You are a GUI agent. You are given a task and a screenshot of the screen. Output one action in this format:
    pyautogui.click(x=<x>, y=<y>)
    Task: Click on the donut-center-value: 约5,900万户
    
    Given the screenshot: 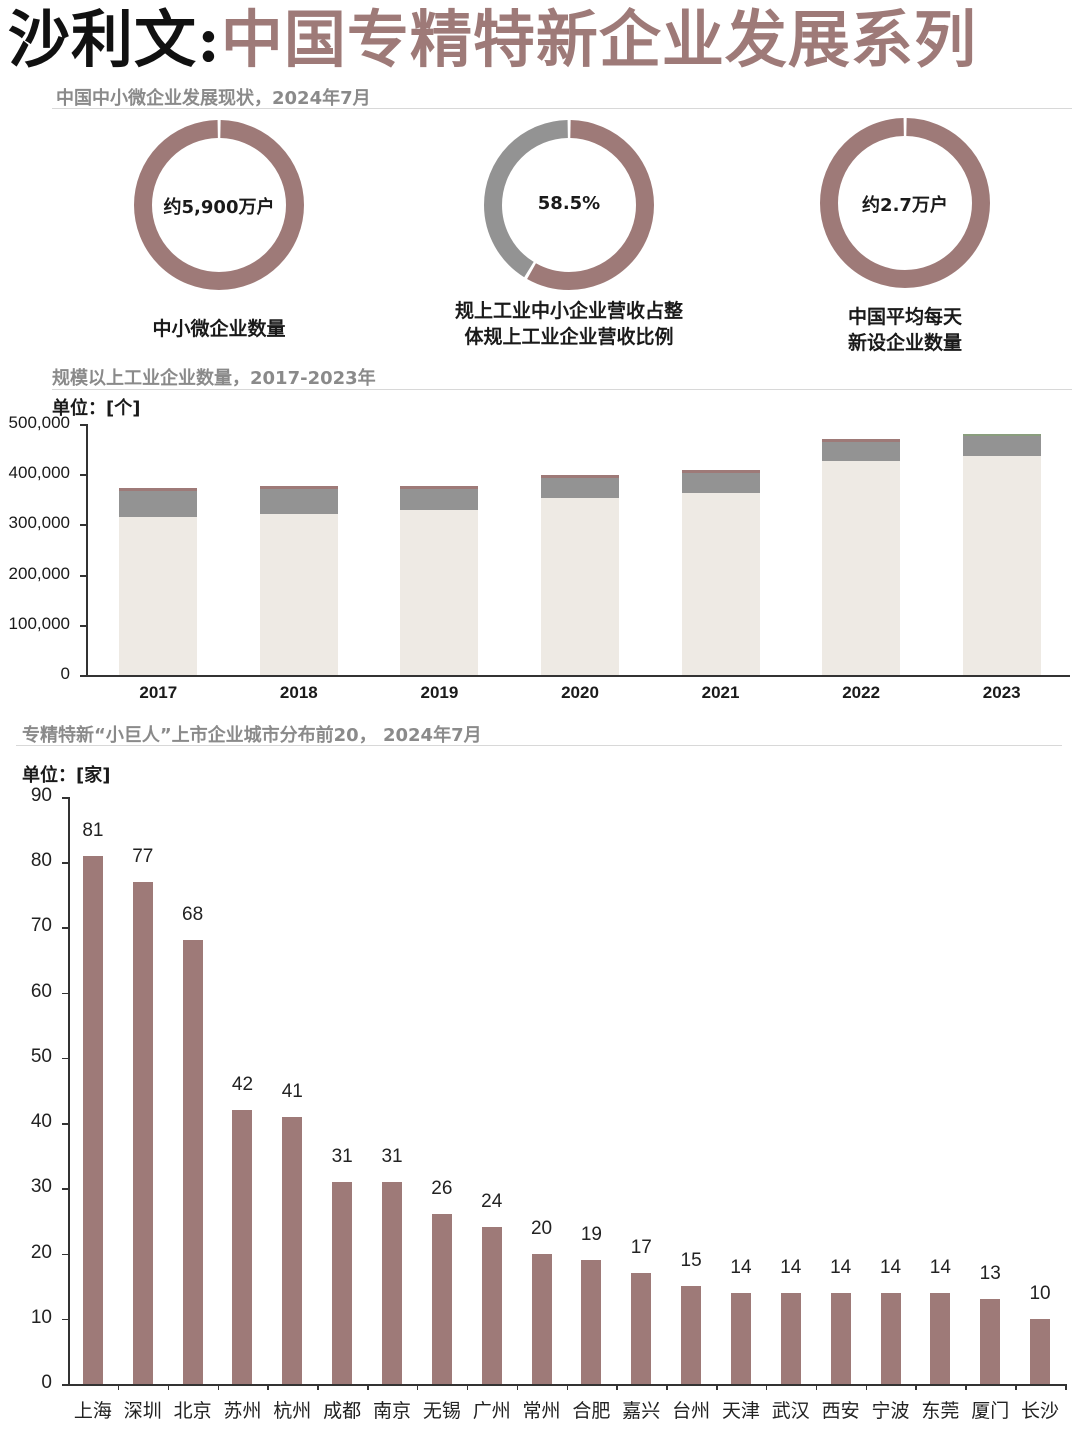 What is the action you would take?
    pyautogui.click(x=219, y=207)
    